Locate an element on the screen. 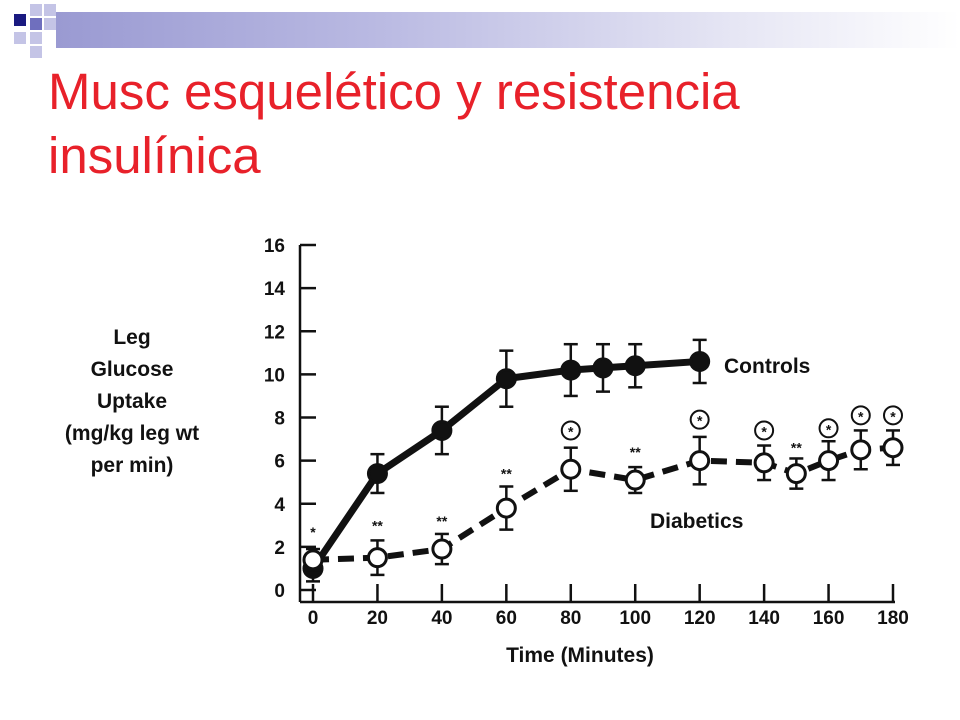 The width and height of the screenshot is (960, 720). x-tick-label: 100 is located at coordinates (635, 618).